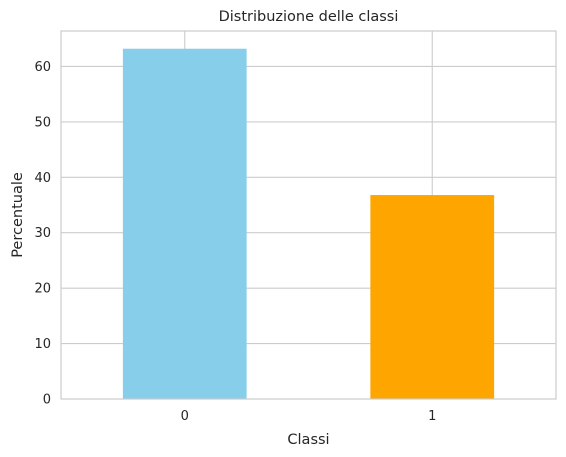  What do you see at coordinates (42, 289) in the screenshot?
I see `y-tick-label: 20` at bounding box center [42, 289].